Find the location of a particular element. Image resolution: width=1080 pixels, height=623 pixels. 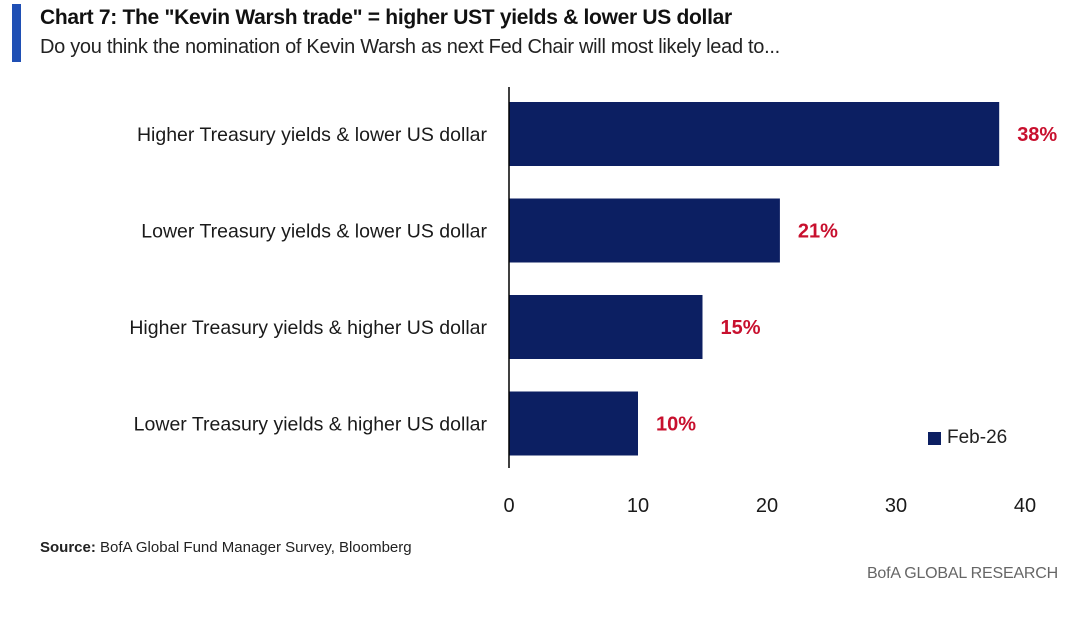

legend-swatch is located at coordinates (934, 438).